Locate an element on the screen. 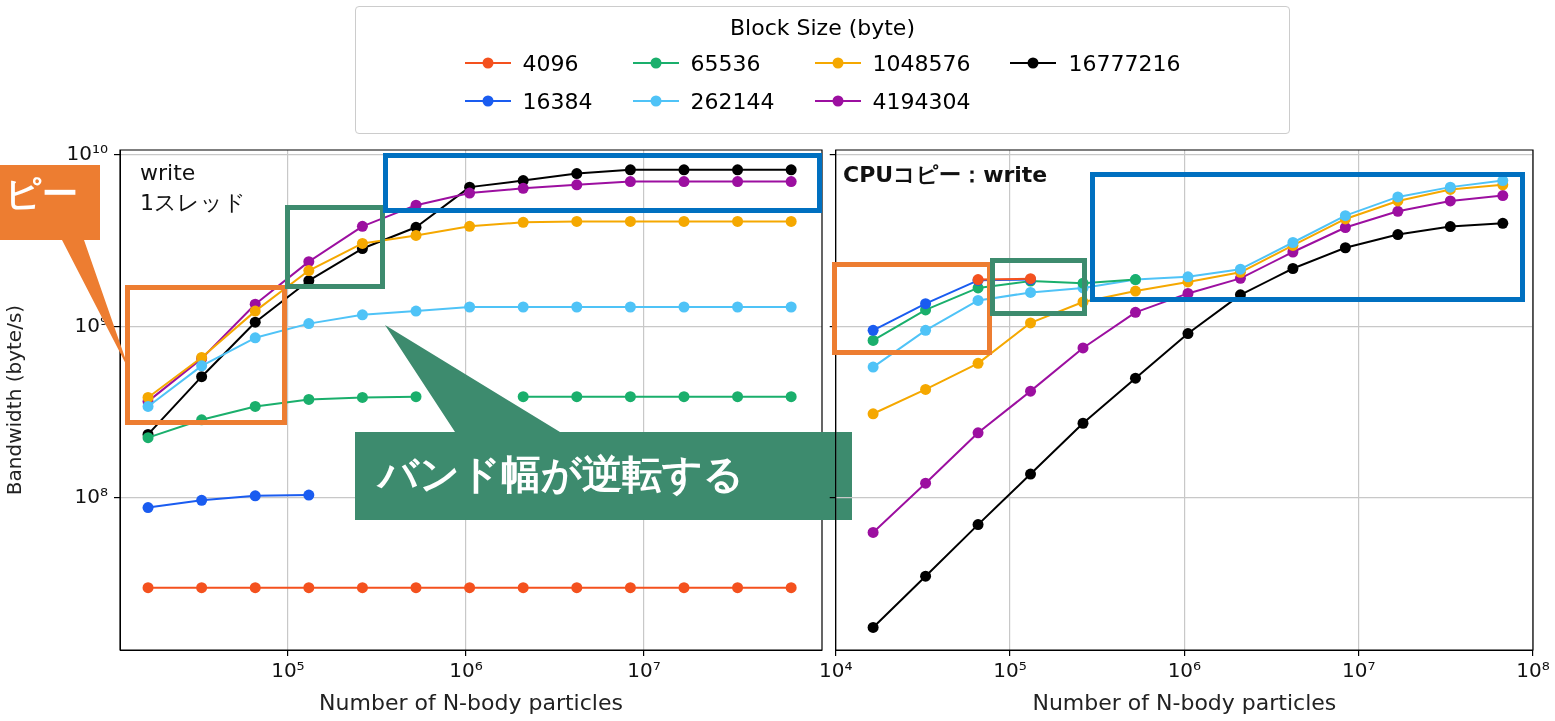 Image resolution: width=1555 pixels, height=721 pixels. legend-label: 65536 is located at coordinates (725, 63).